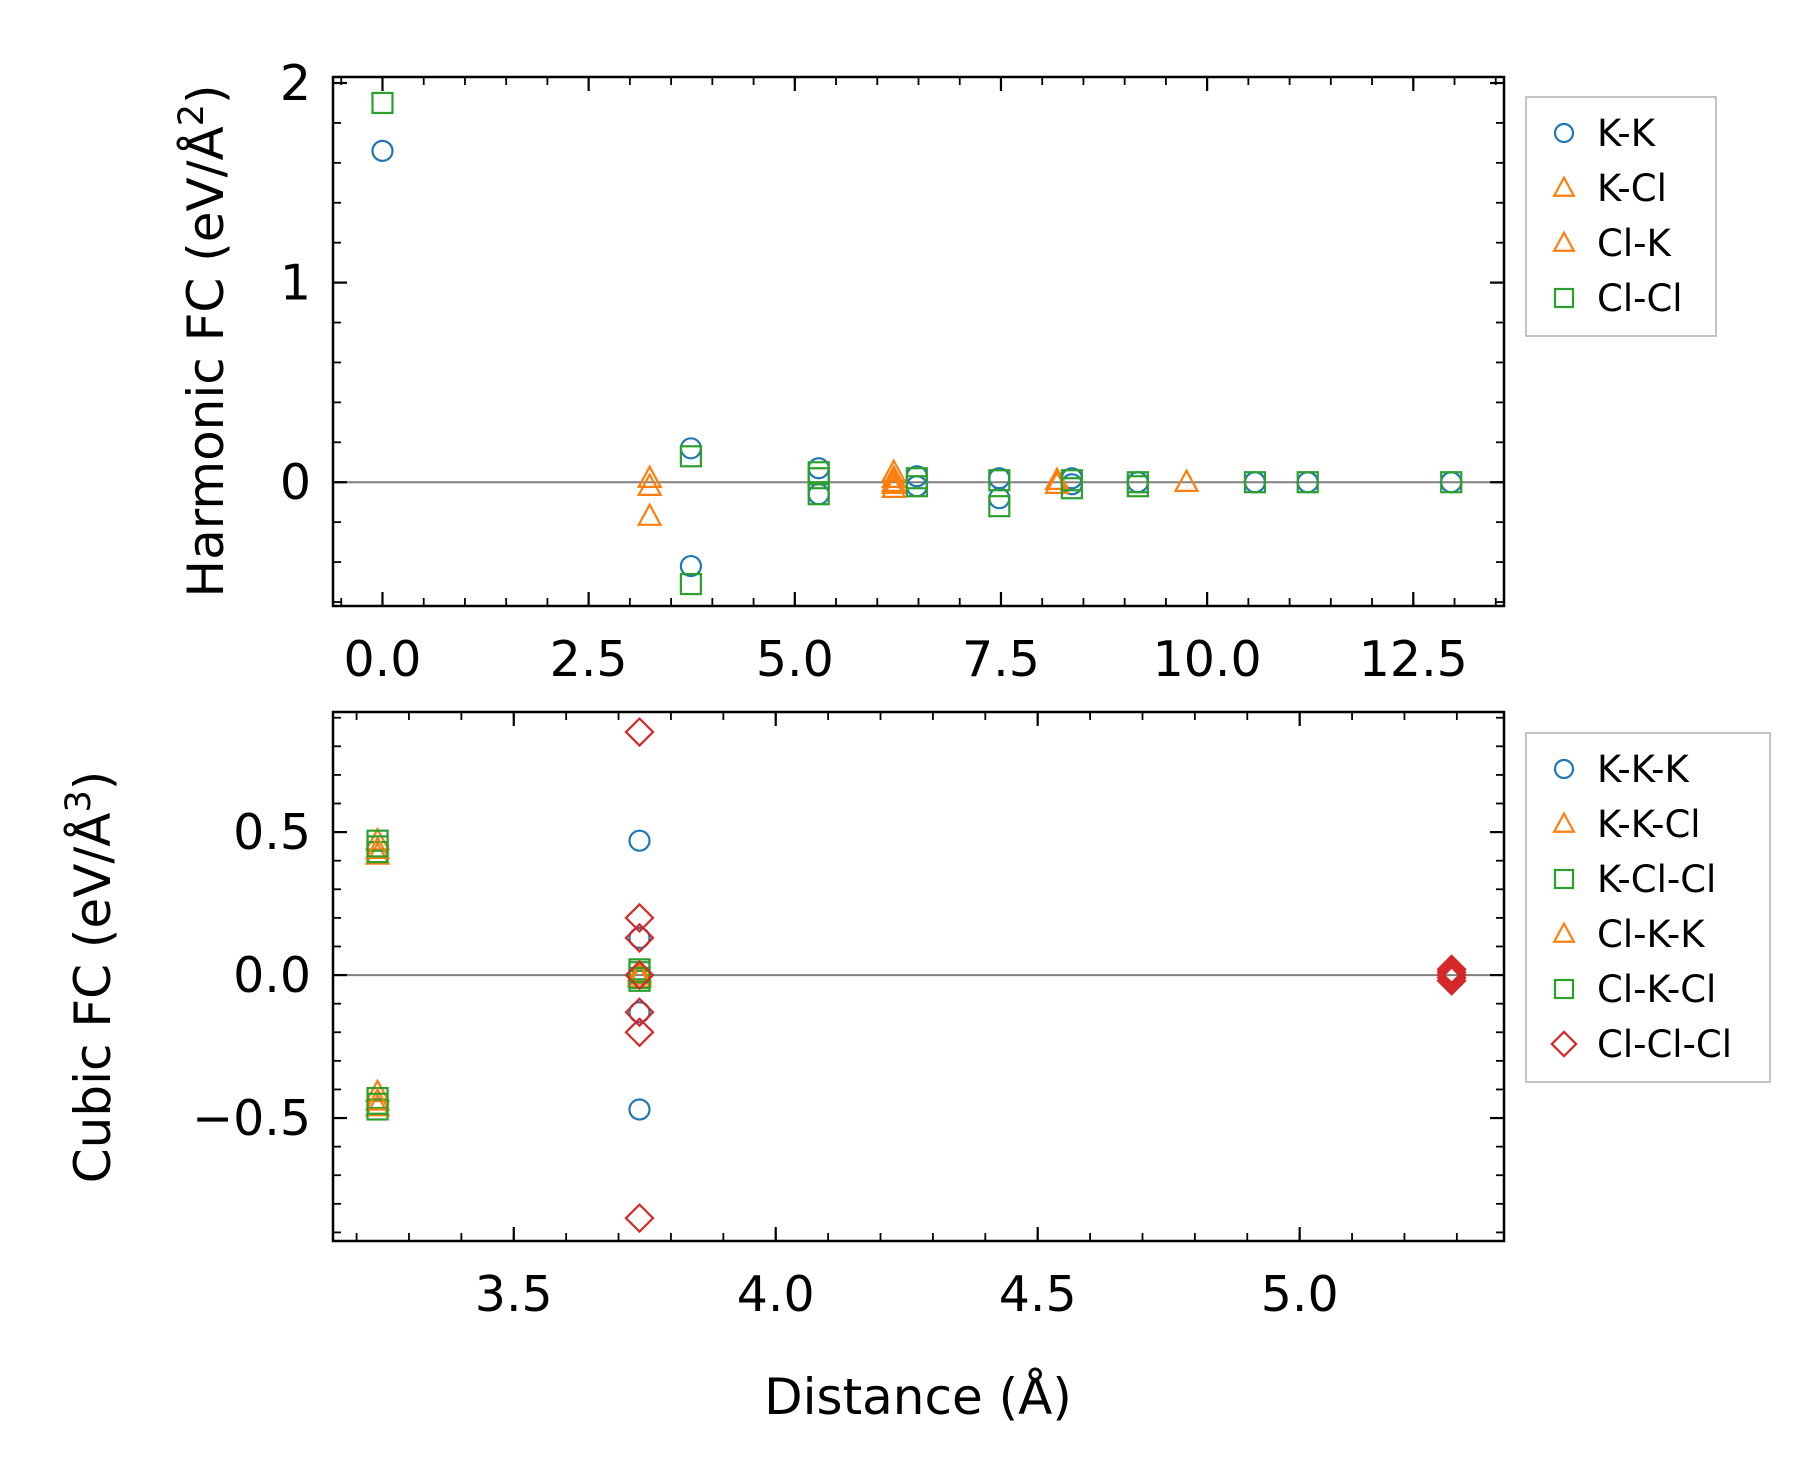  Describe the element at coordinates (1627, 133) in the screenshot. I see `legend-entry: K-K` at that location.